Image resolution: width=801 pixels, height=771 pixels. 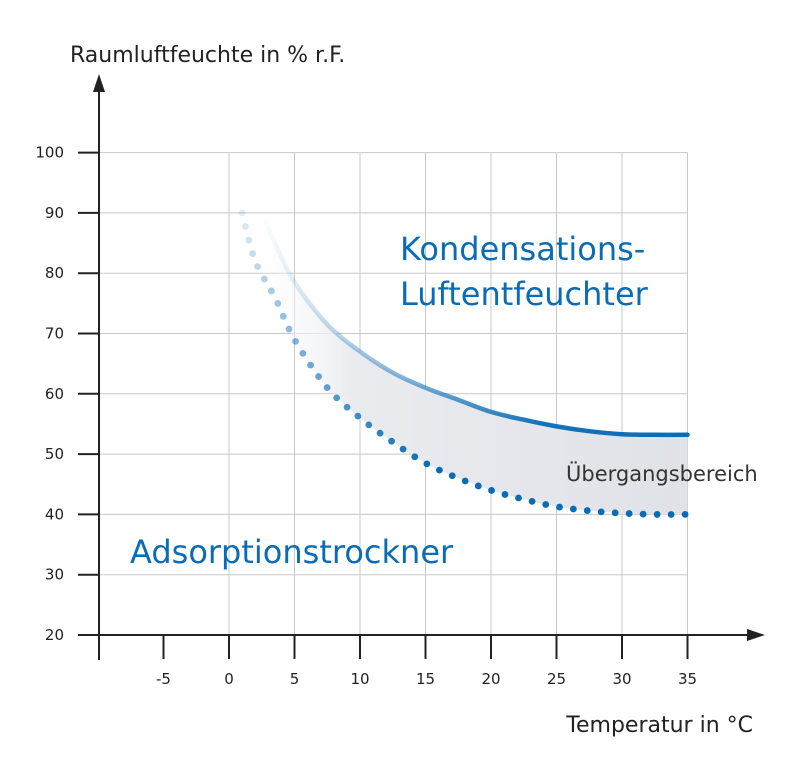 What do you see at coordinates (687, 679) in the screenshot?
I see `x-tick-label-8: 35` at bounding box center [687, 679].